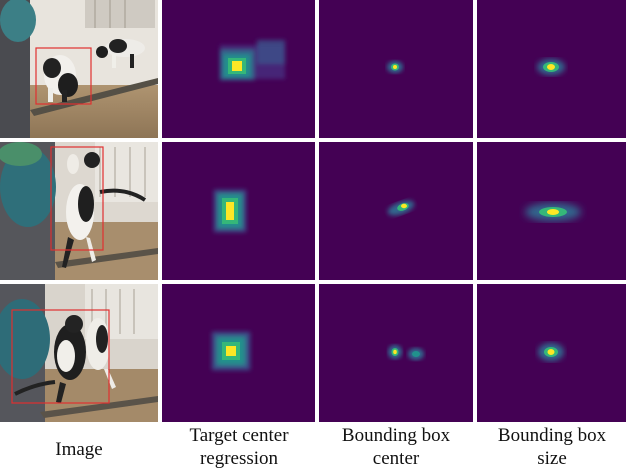  What do you see at coordinates (79, 449) in the screenshot?
I see `caption-image: Image` at bounding box center [79, 449].